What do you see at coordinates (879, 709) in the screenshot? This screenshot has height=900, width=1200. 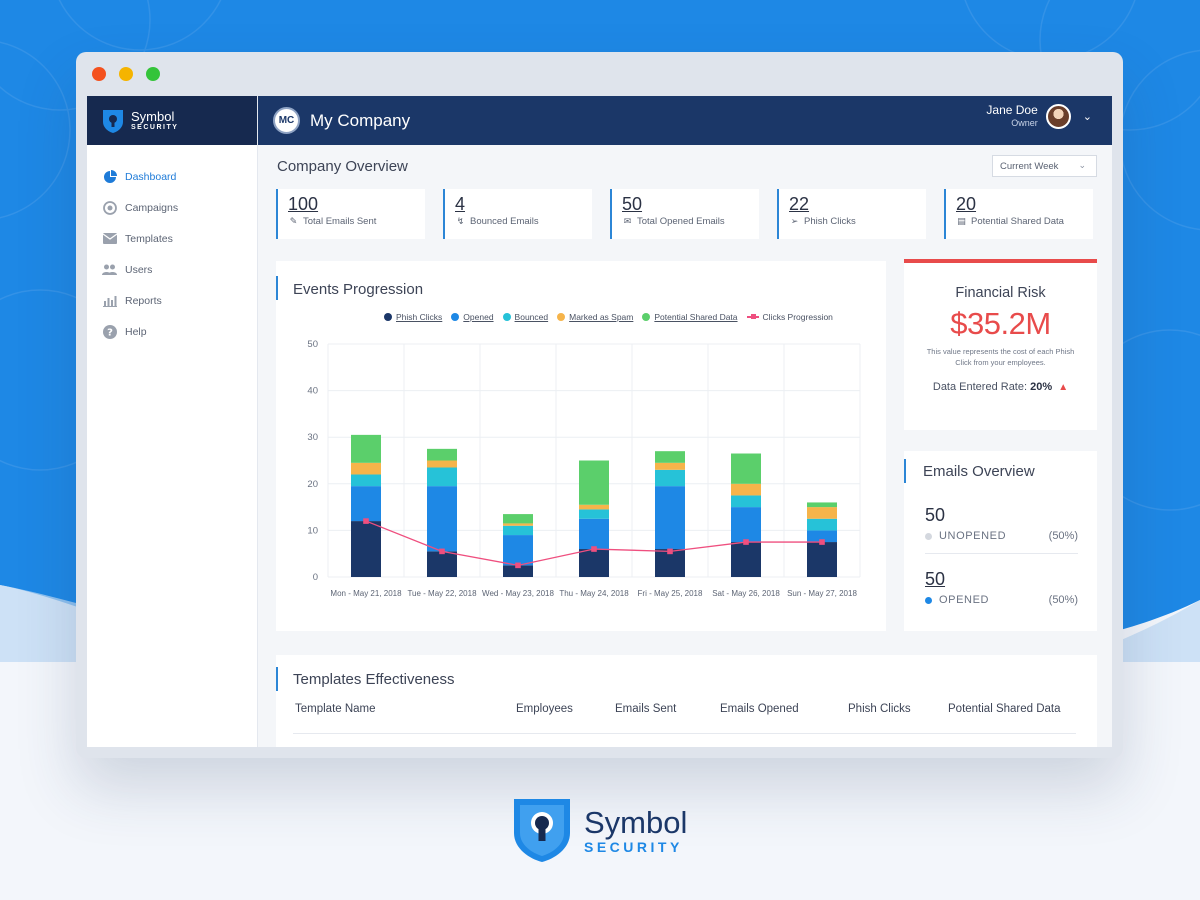 I see `column-header-phish-clicks: Phish Clicks` at bounding box center [879, 709].